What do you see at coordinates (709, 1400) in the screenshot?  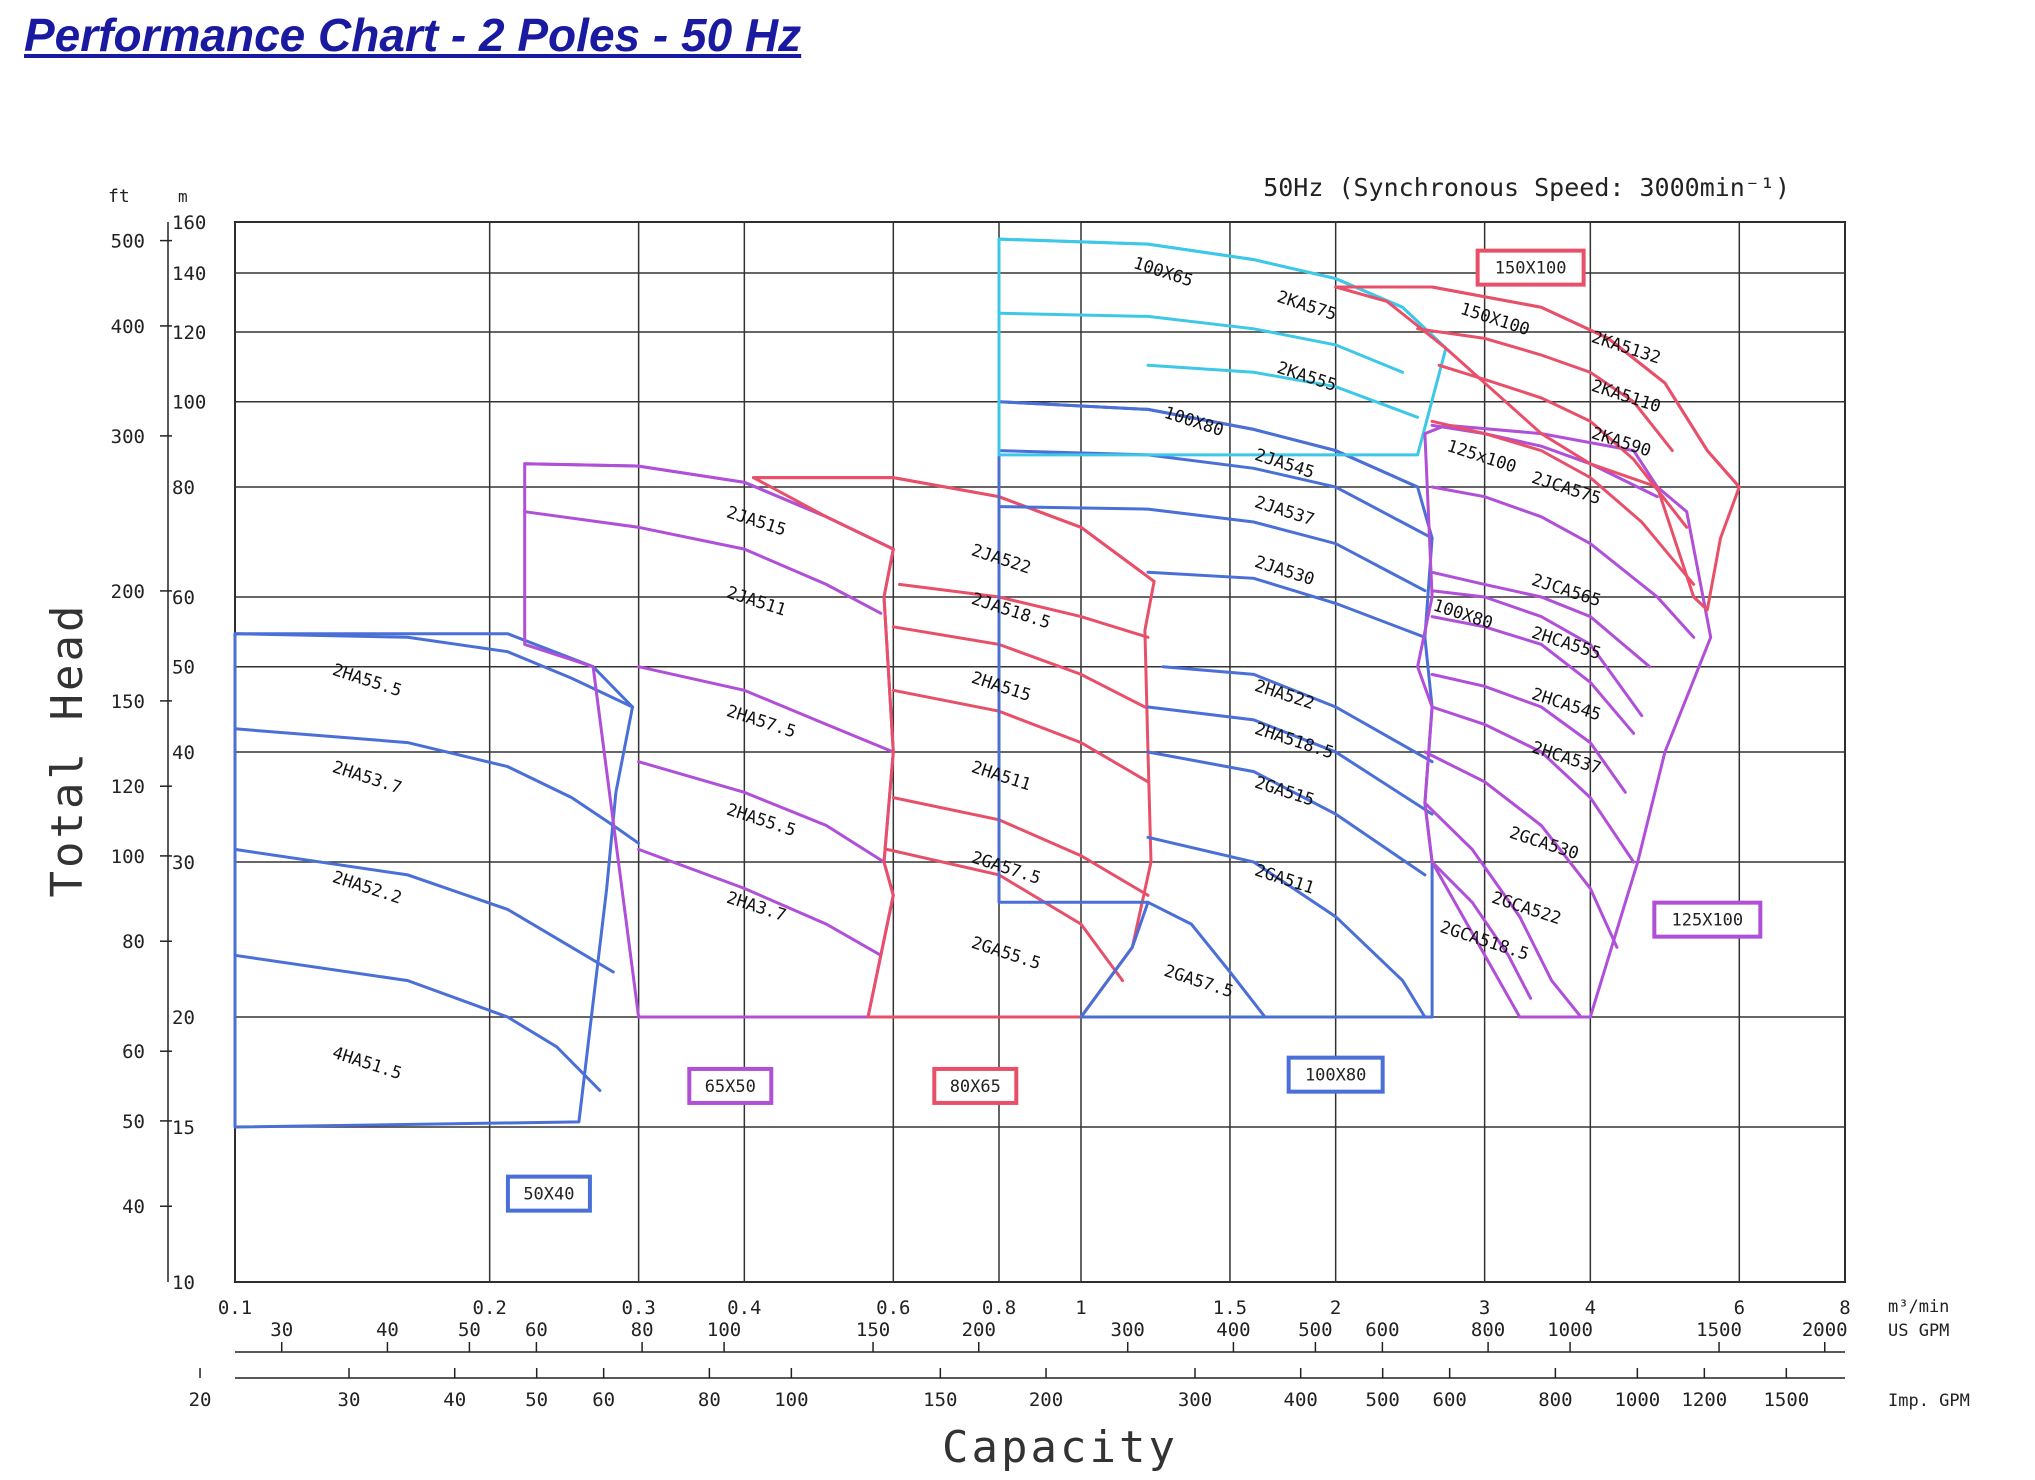 I see `x-tick-label-impgpm: 80` at bounding box center [709, 1400].